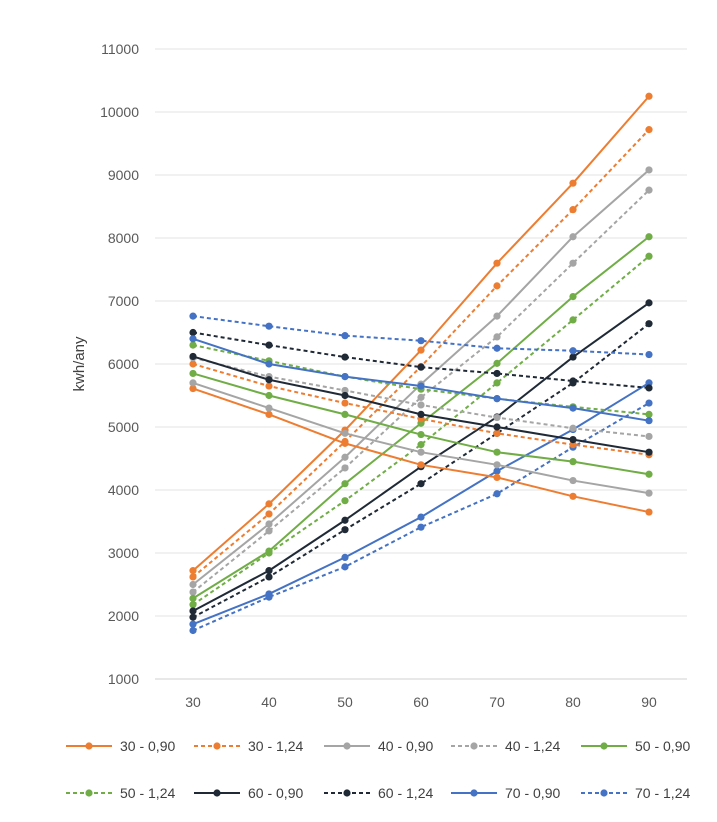 Image resolution: width=717 pixels, height=822 pixels. What do you see at coordinates (405, 793) in the screenshot?
I see `legend-label: 60 - 1,24` at bounding box center [405, 793].